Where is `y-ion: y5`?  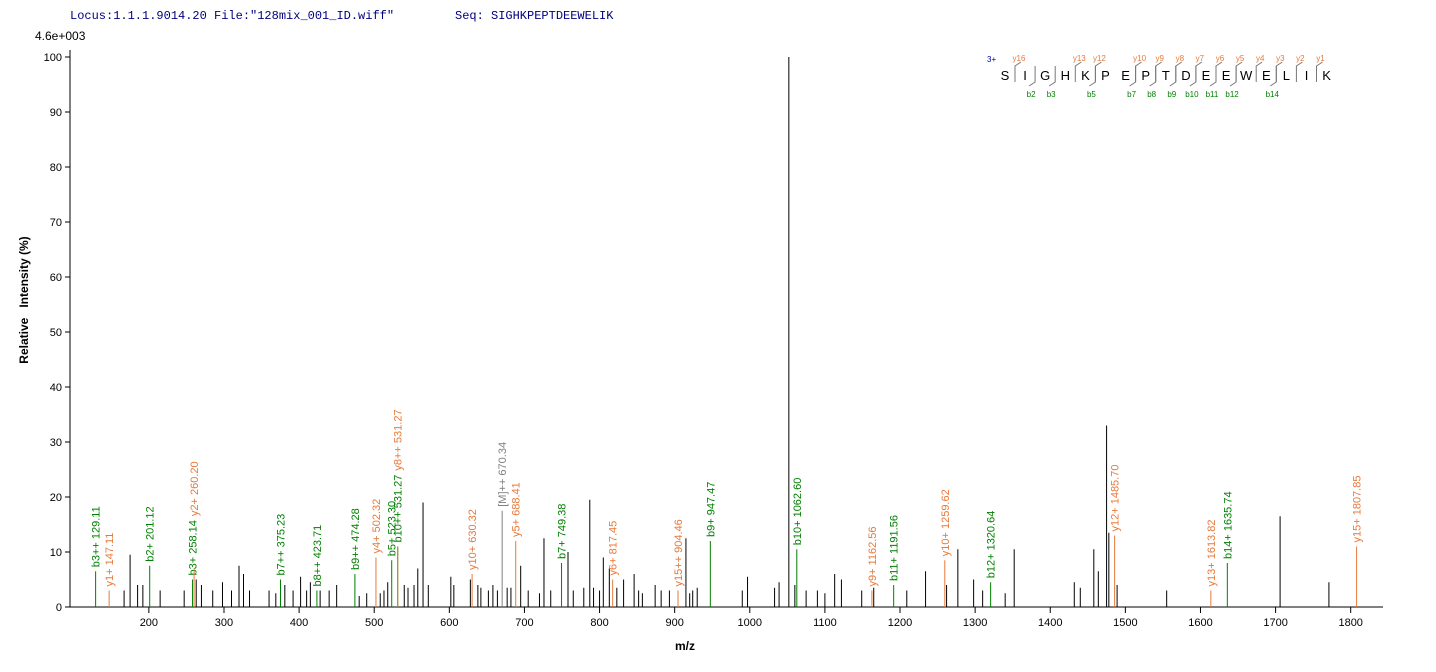 y-ion: y5 is located at coordinates (1240, 58).